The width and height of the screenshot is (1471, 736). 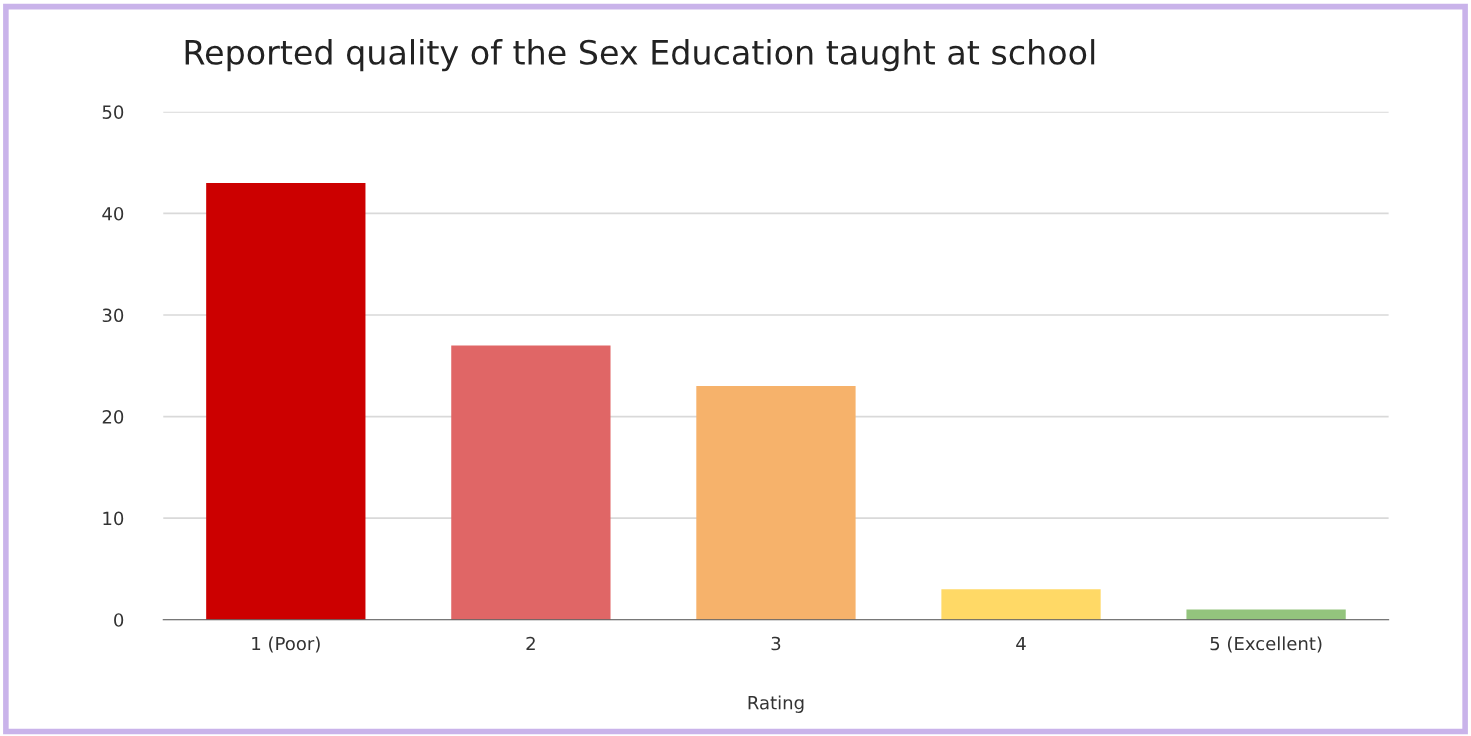 What do you see at coordinates (113, 315) in the screenshot?
I see `y-tick-label: 30` at bounding box center [113, 315].